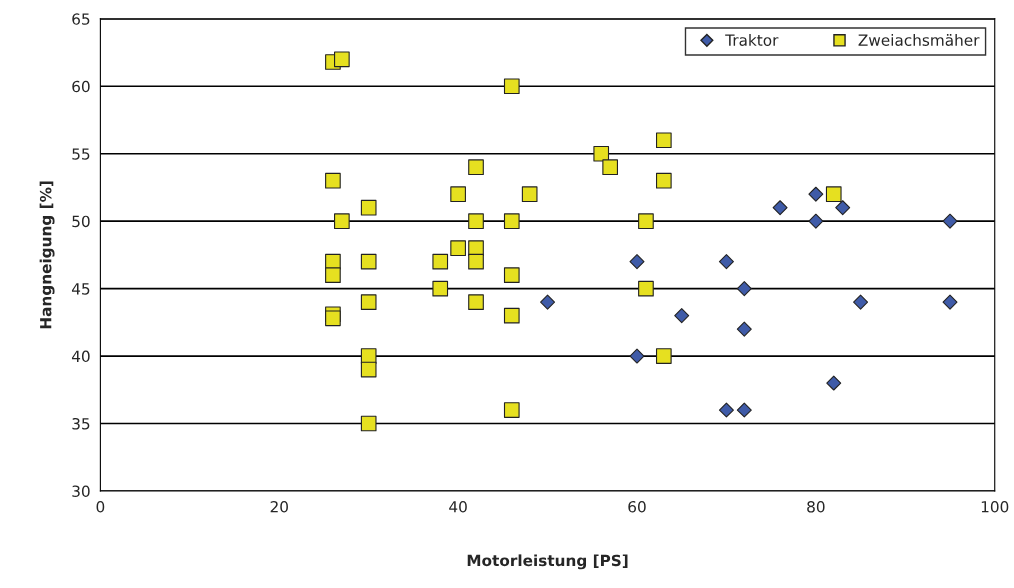  I want to click on y-tick-label: 30, so click(81, 491).